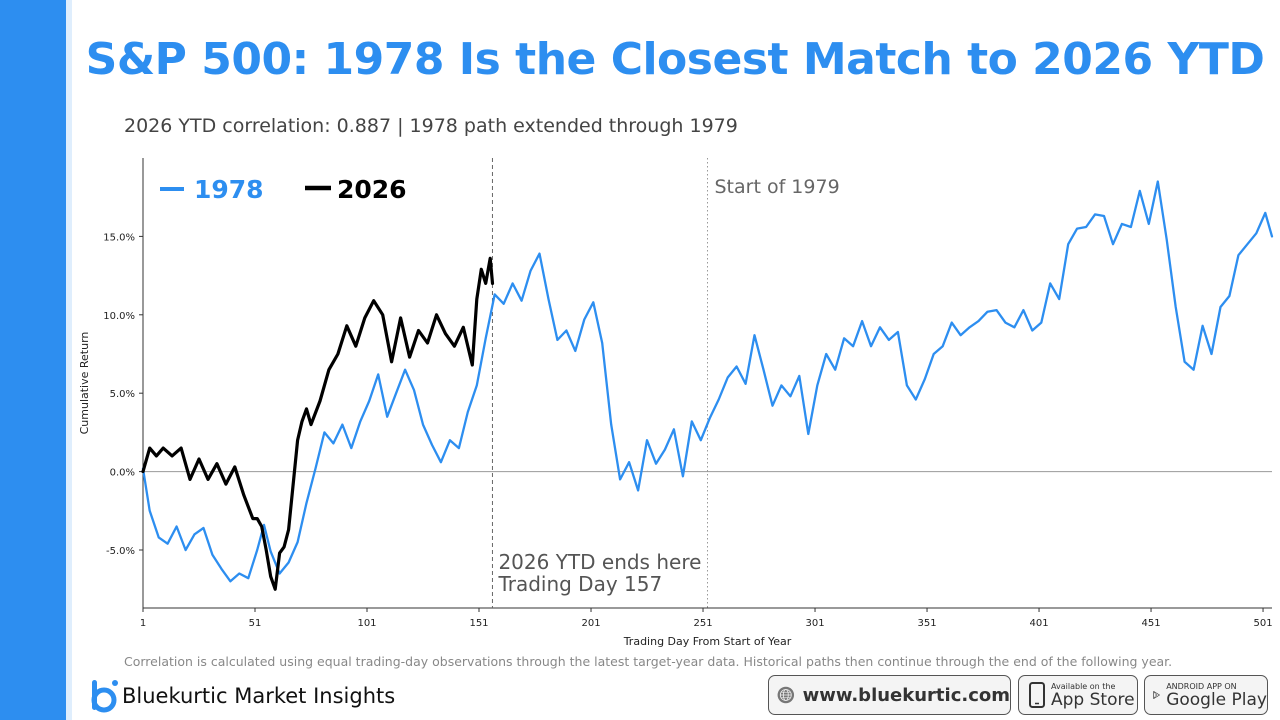 This screenshot has width=1280, height=720. I want to click on x-axis-label: Trading Day From Start of Year, so click(707, 641).